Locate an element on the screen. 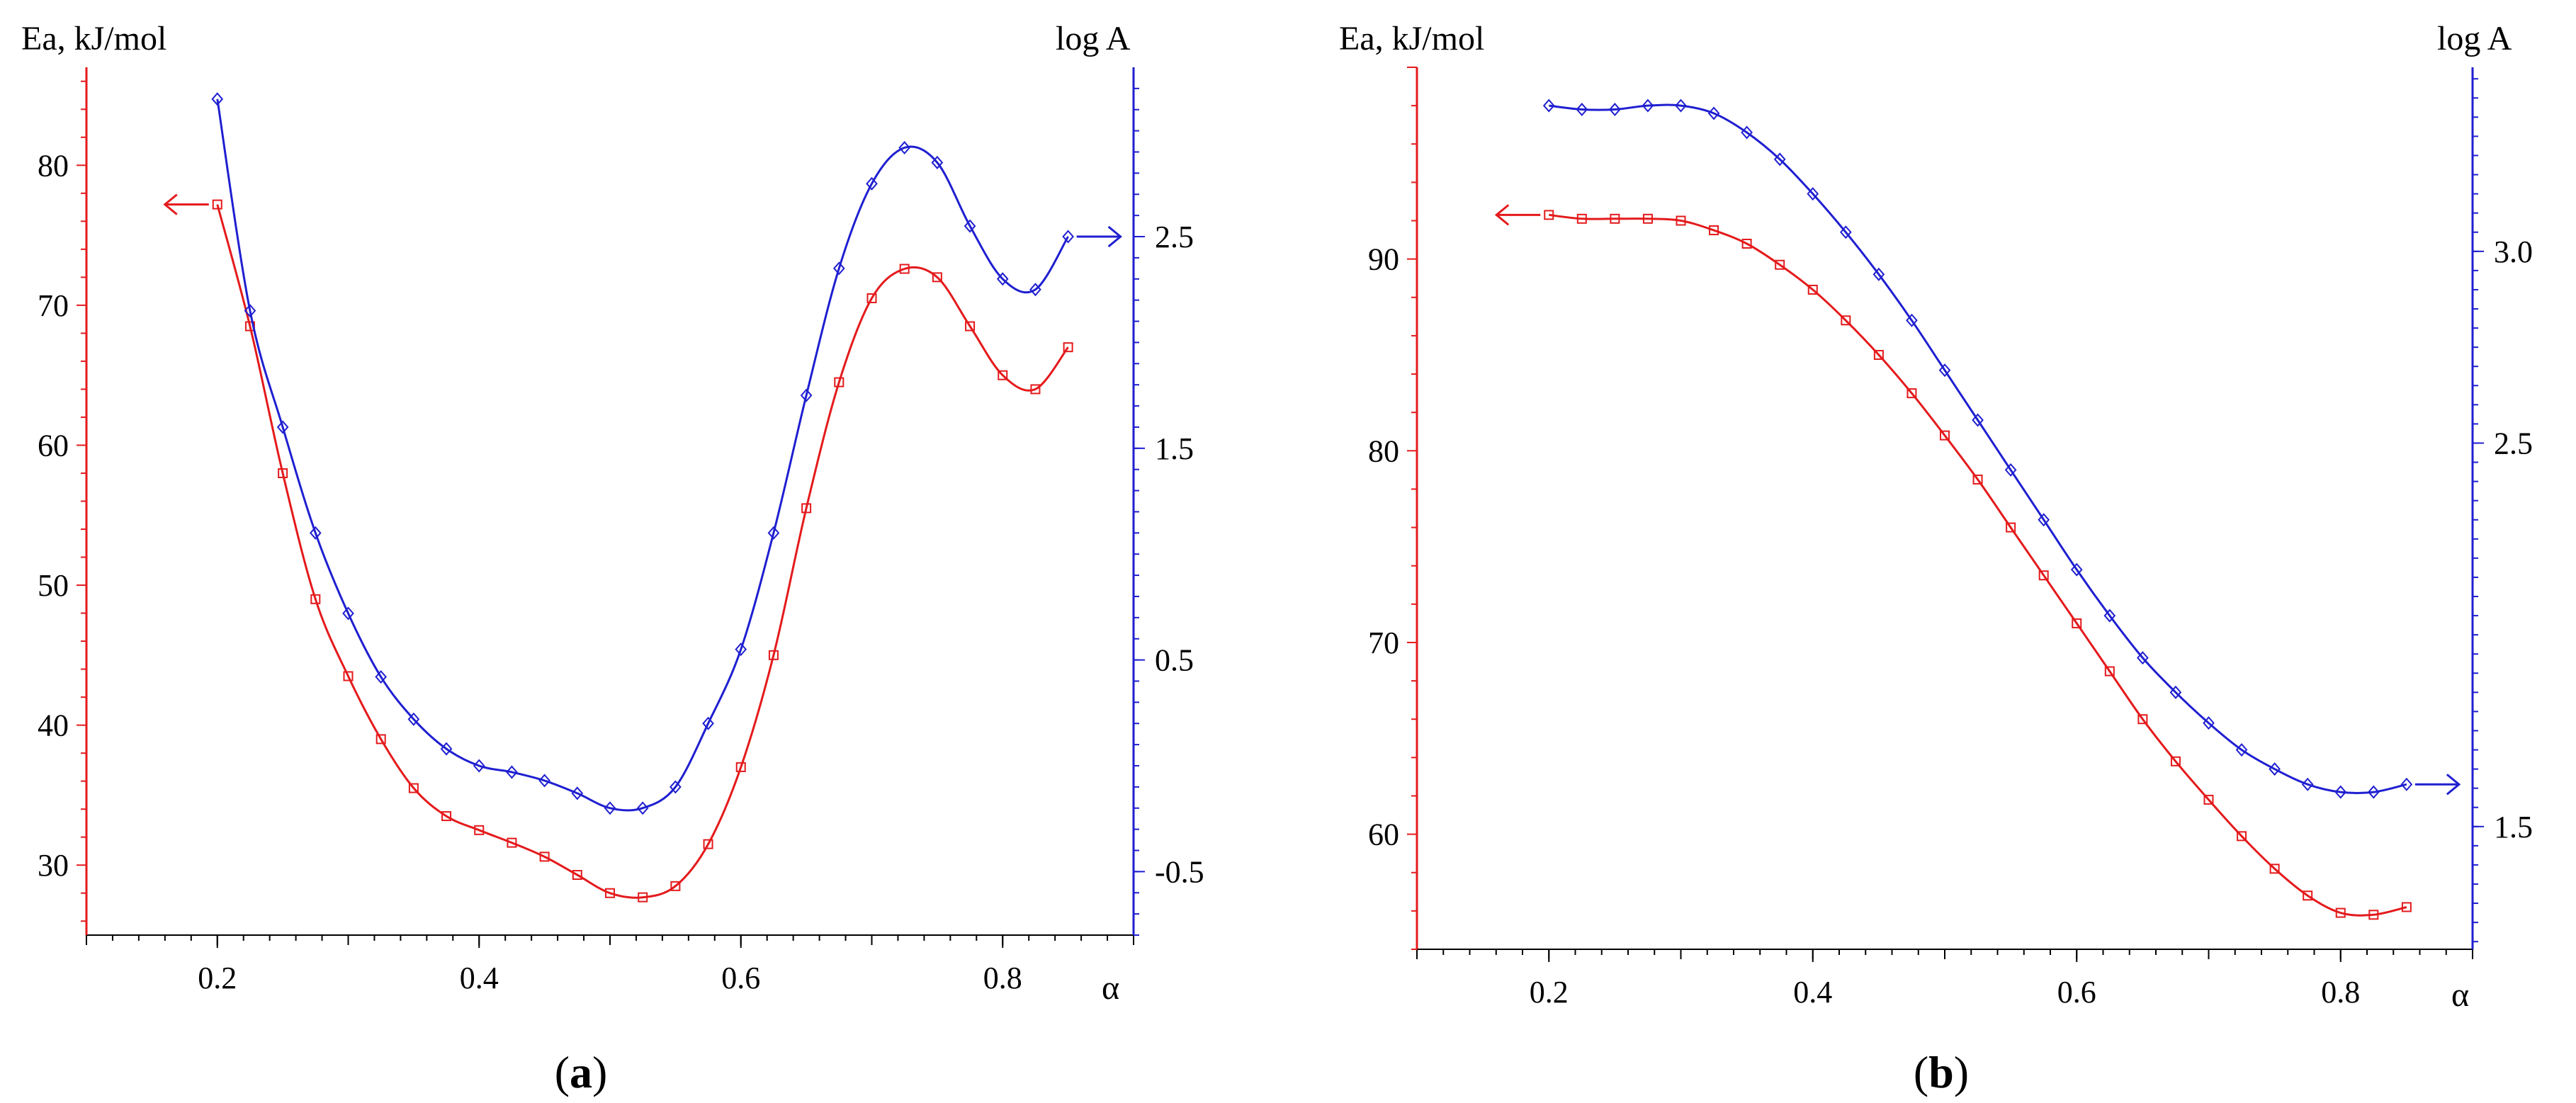 The image size is (2576, 1103). right-tick-label: 3.0 is located at coordinates (2513, 252).